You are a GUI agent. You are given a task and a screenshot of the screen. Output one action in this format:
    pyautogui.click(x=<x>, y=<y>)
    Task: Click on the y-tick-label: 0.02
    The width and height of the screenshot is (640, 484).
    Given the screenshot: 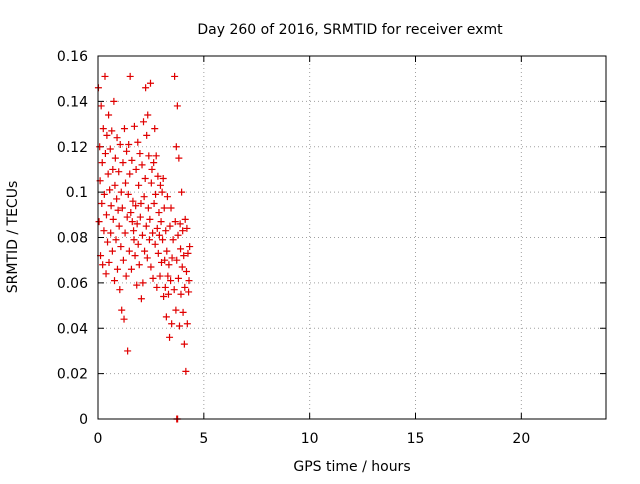 What is the action you would take?
    pyautogui.click(x=72, y=375)
    